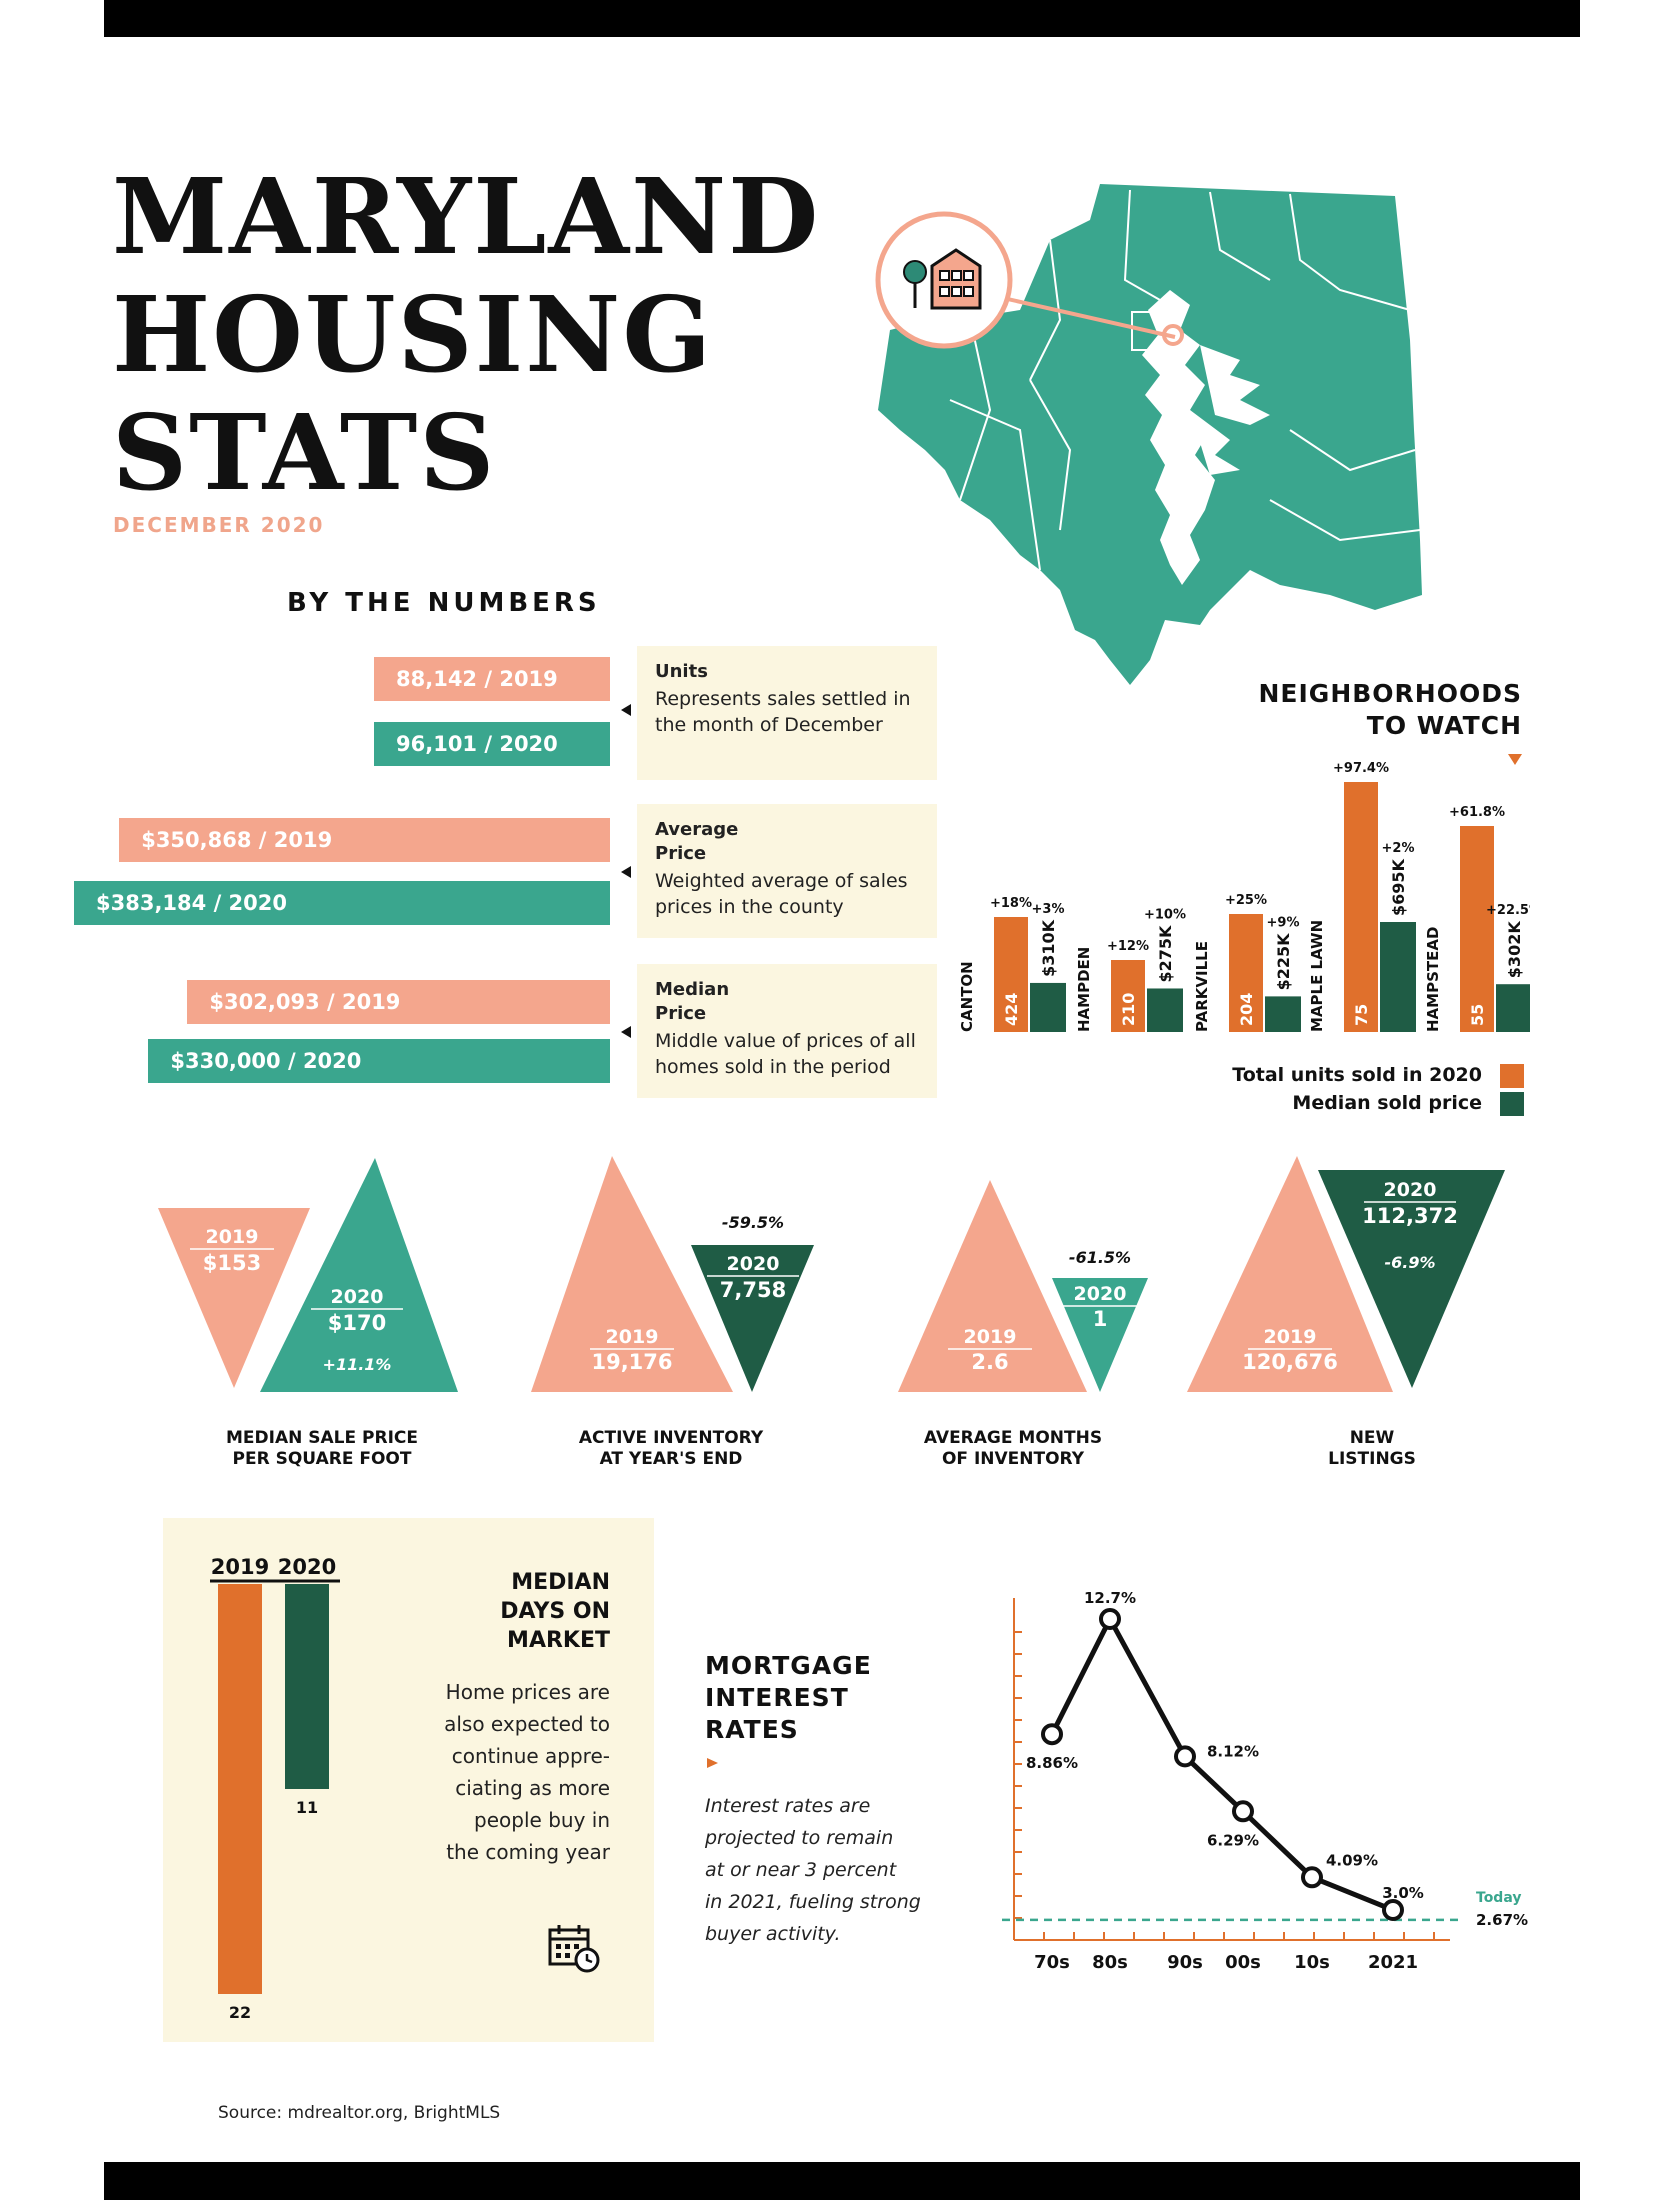 This screenshot has height=2200, width=1676. I want to click on neighborhood-label: CANTON, so click(967, 996).